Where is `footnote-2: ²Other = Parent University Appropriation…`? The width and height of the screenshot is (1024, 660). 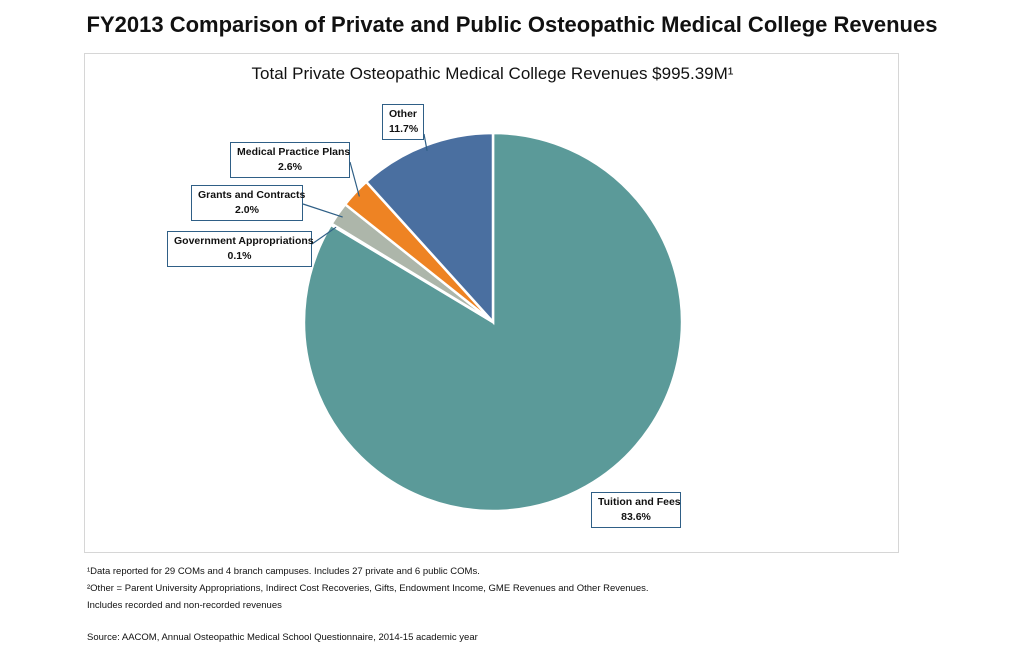 footnote-2: ²Other = Parent University Appropriation… is located at coordinates (368, 588).